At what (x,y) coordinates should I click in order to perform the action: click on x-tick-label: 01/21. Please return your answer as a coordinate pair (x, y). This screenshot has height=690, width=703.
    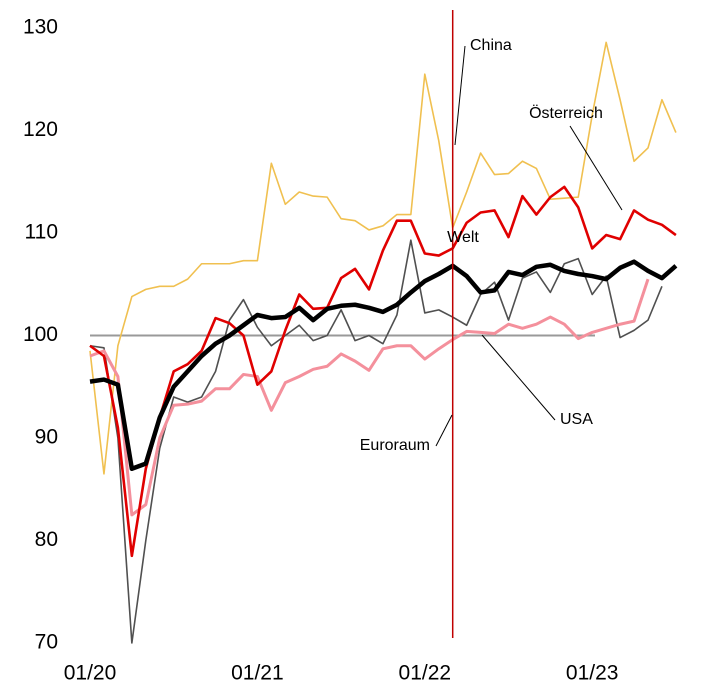
    Looking at the image, I should click on (257, 673).